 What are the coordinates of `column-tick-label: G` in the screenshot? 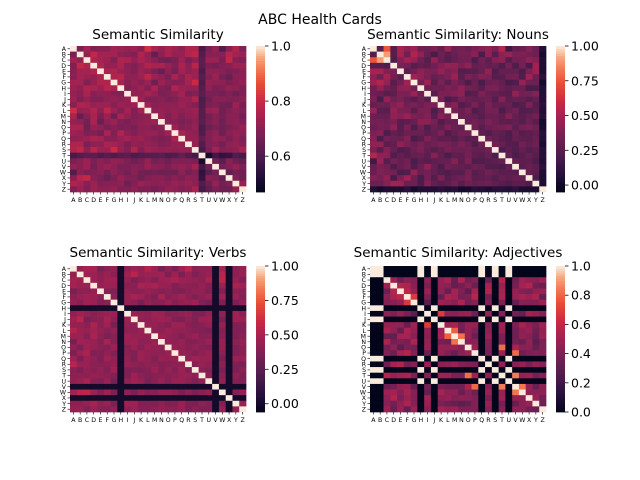 It's located at (414, 200).